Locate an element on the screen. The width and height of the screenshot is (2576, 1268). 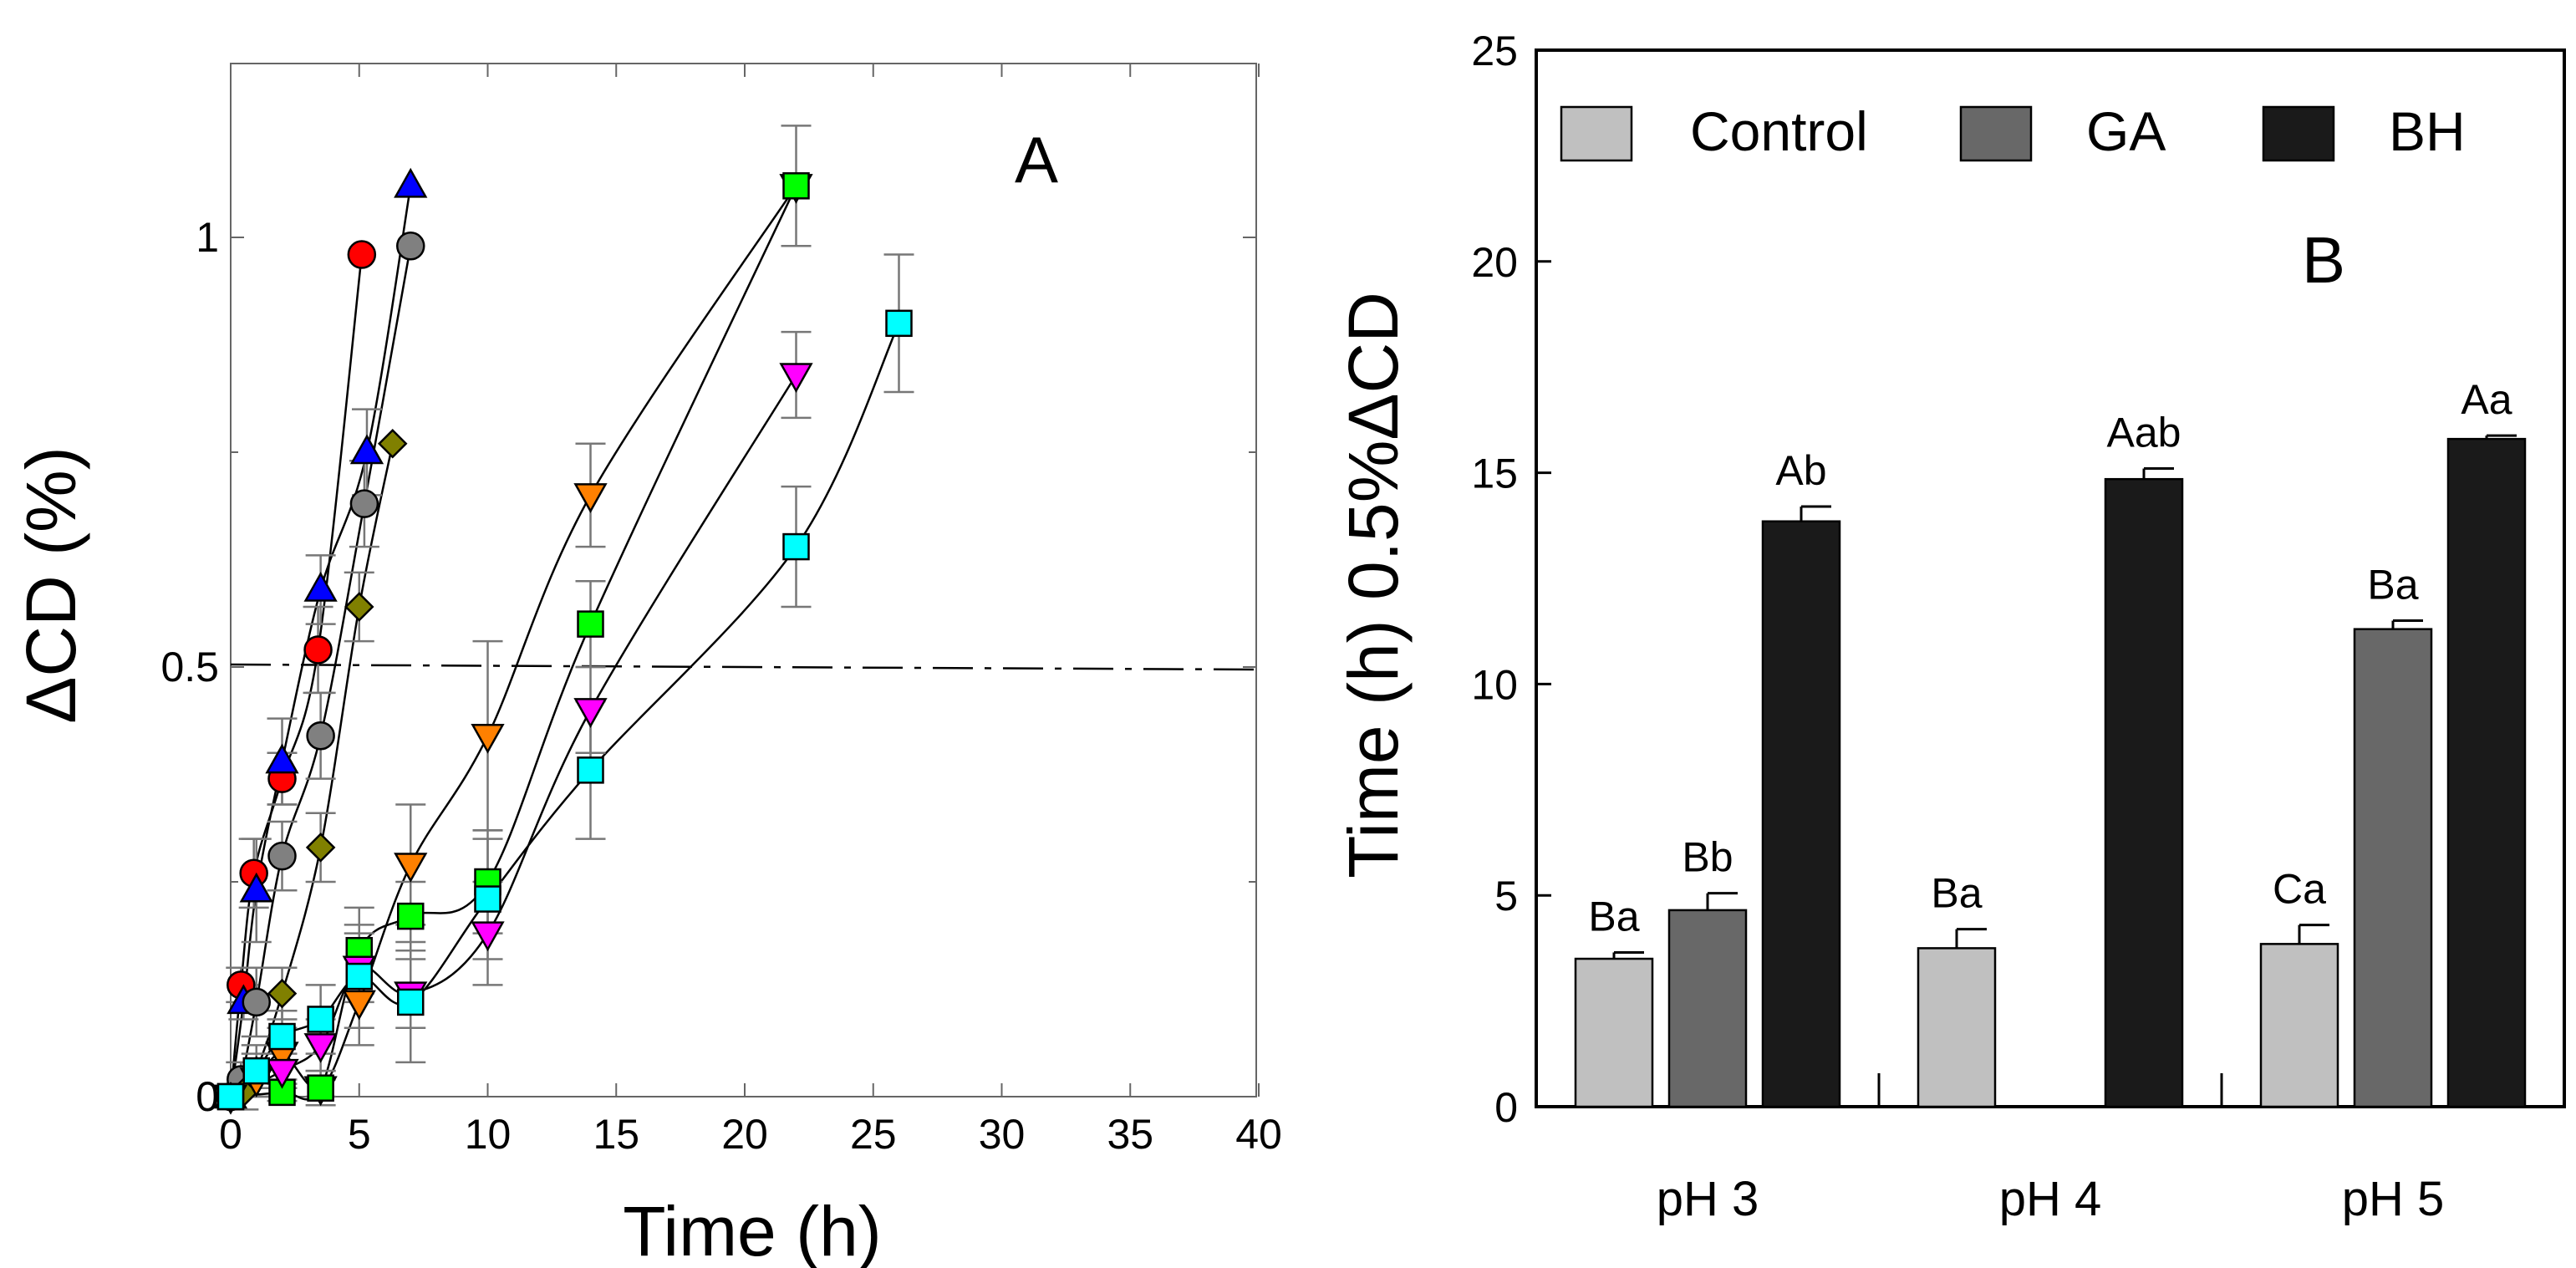
panel-a-y-axis-label: ΔCD (%) is located at coordinates (51, 584).